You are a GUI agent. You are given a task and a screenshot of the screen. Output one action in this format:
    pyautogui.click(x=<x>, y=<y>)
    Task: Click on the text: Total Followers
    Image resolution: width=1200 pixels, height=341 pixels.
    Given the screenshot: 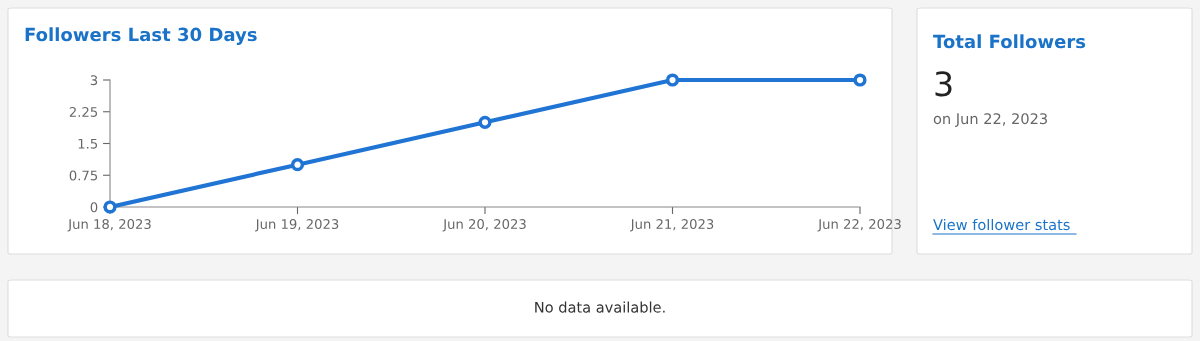 What is the action you would take?
    pyautogui.click(x=1009, y=41)
    